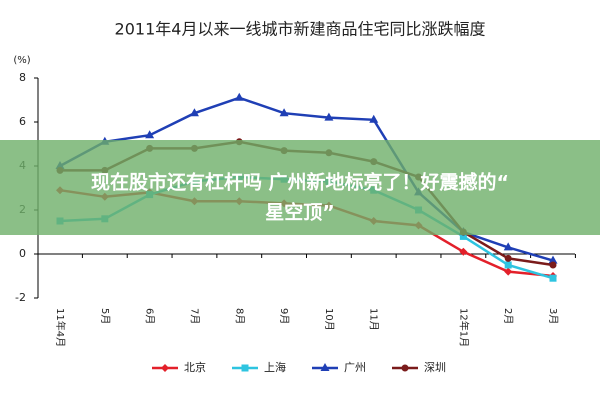  What do you see at coordinates (300, 182) in the screenshot?
I see `overlay-text: 现在股市还有杠杆吗 广州新地标亮了！好震撼的“` at bounding box center [300, 182].